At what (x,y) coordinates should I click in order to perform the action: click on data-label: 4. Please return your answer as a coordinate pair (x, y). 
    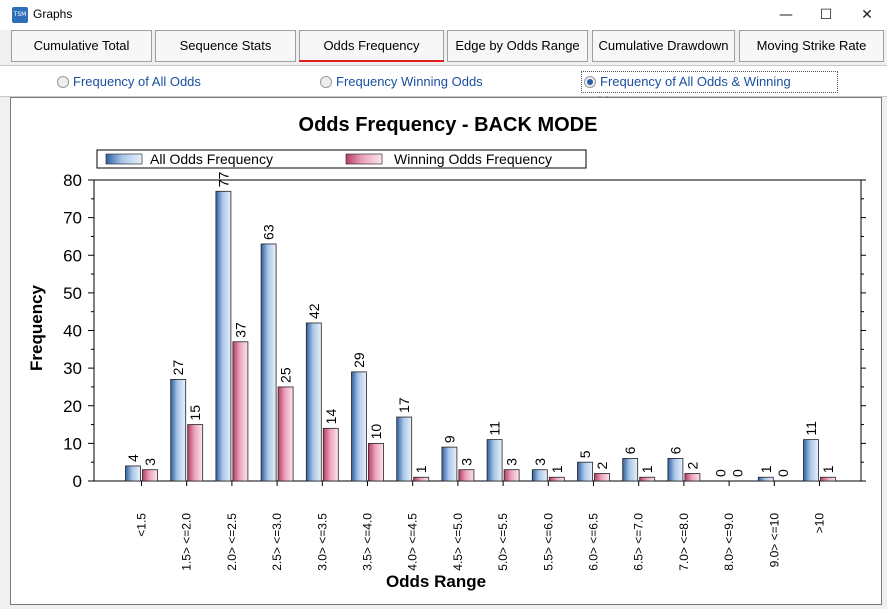
    Looking at the image, I should click on (133, 458).